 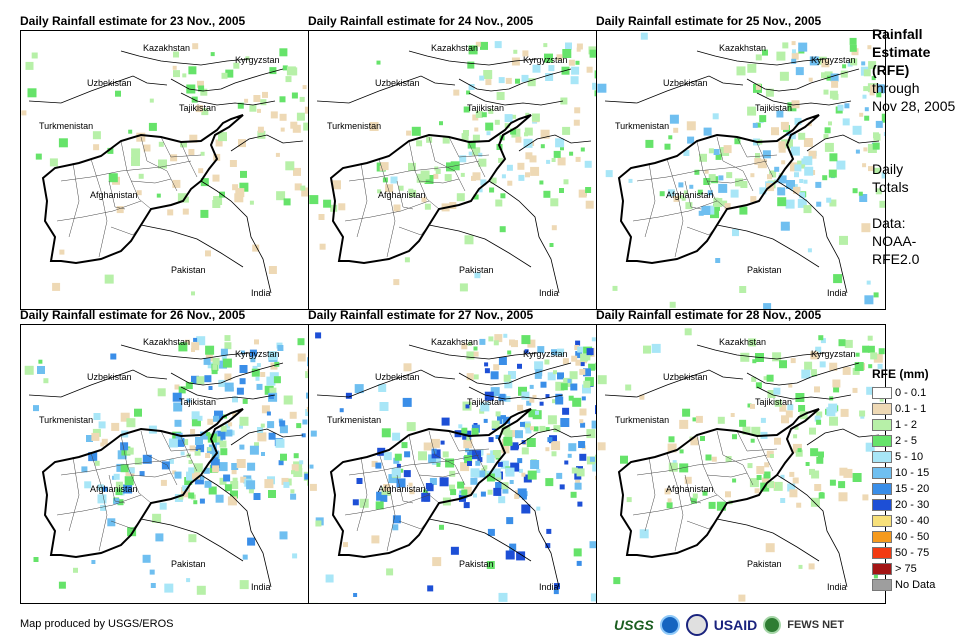 I want to click on map-canvas, so click(x=165, y=169).